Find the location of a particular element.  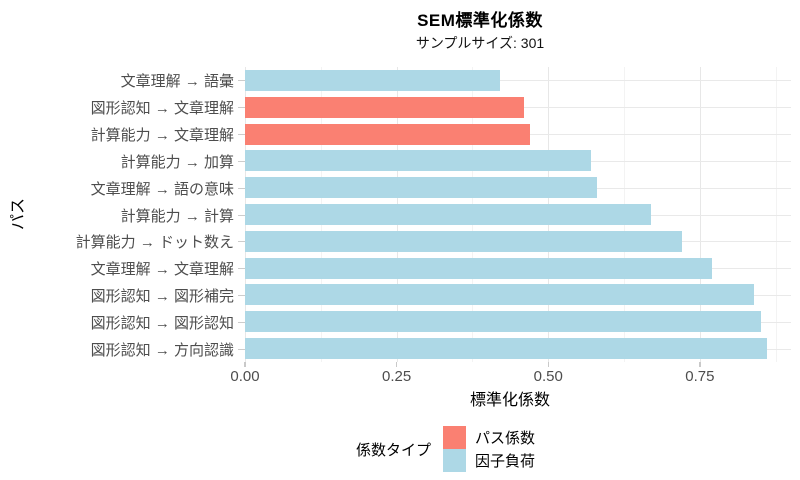

bar-計算能力 → ドット数え is located at coordinates (463, 241).